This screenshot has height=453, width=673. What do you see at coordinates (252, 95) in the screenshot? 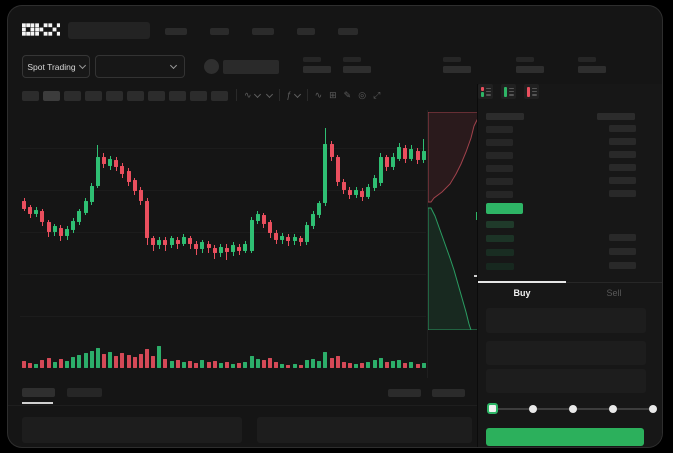
I see `chart-type-icon: ∿` at bounding box center [252, 95].